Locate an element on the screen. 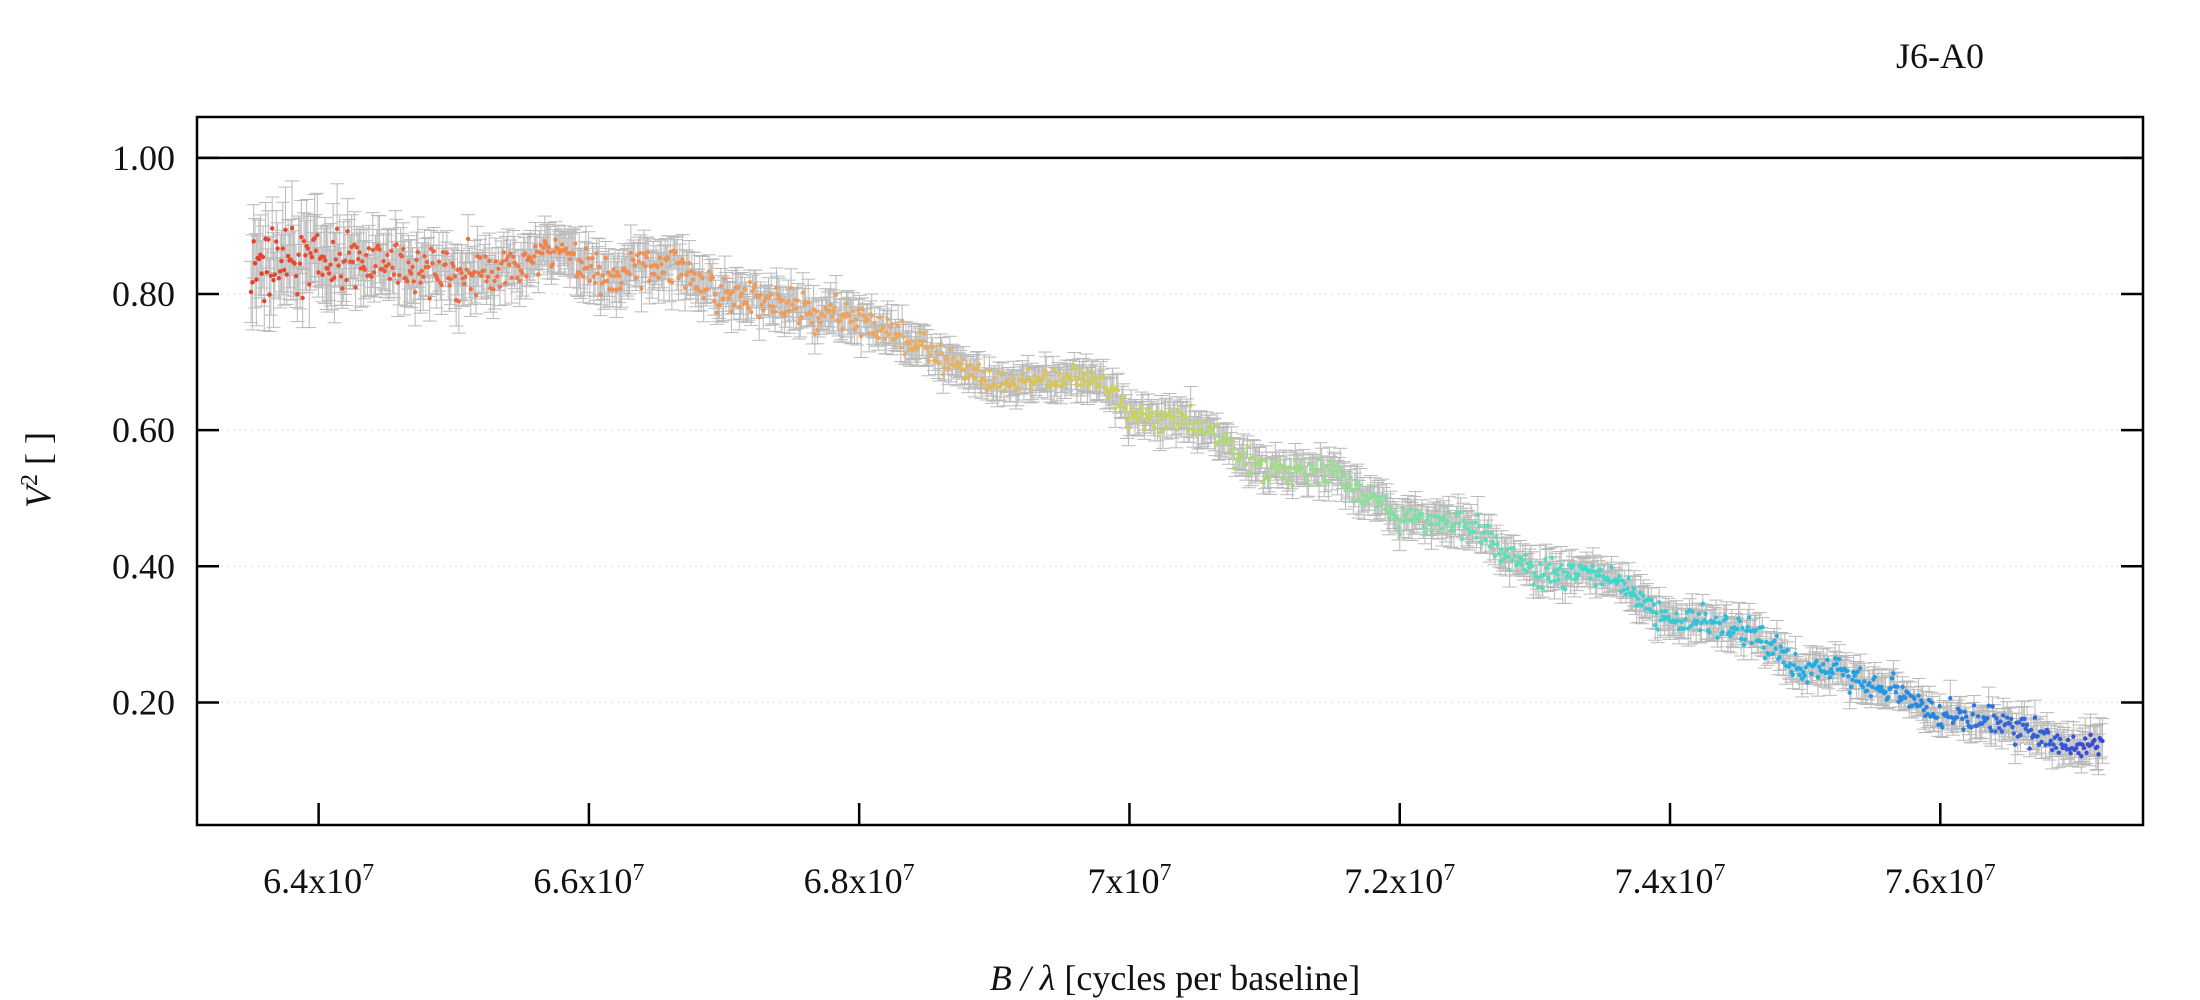  chart-title: J6-A0 is located at coordinates (1940, 56).